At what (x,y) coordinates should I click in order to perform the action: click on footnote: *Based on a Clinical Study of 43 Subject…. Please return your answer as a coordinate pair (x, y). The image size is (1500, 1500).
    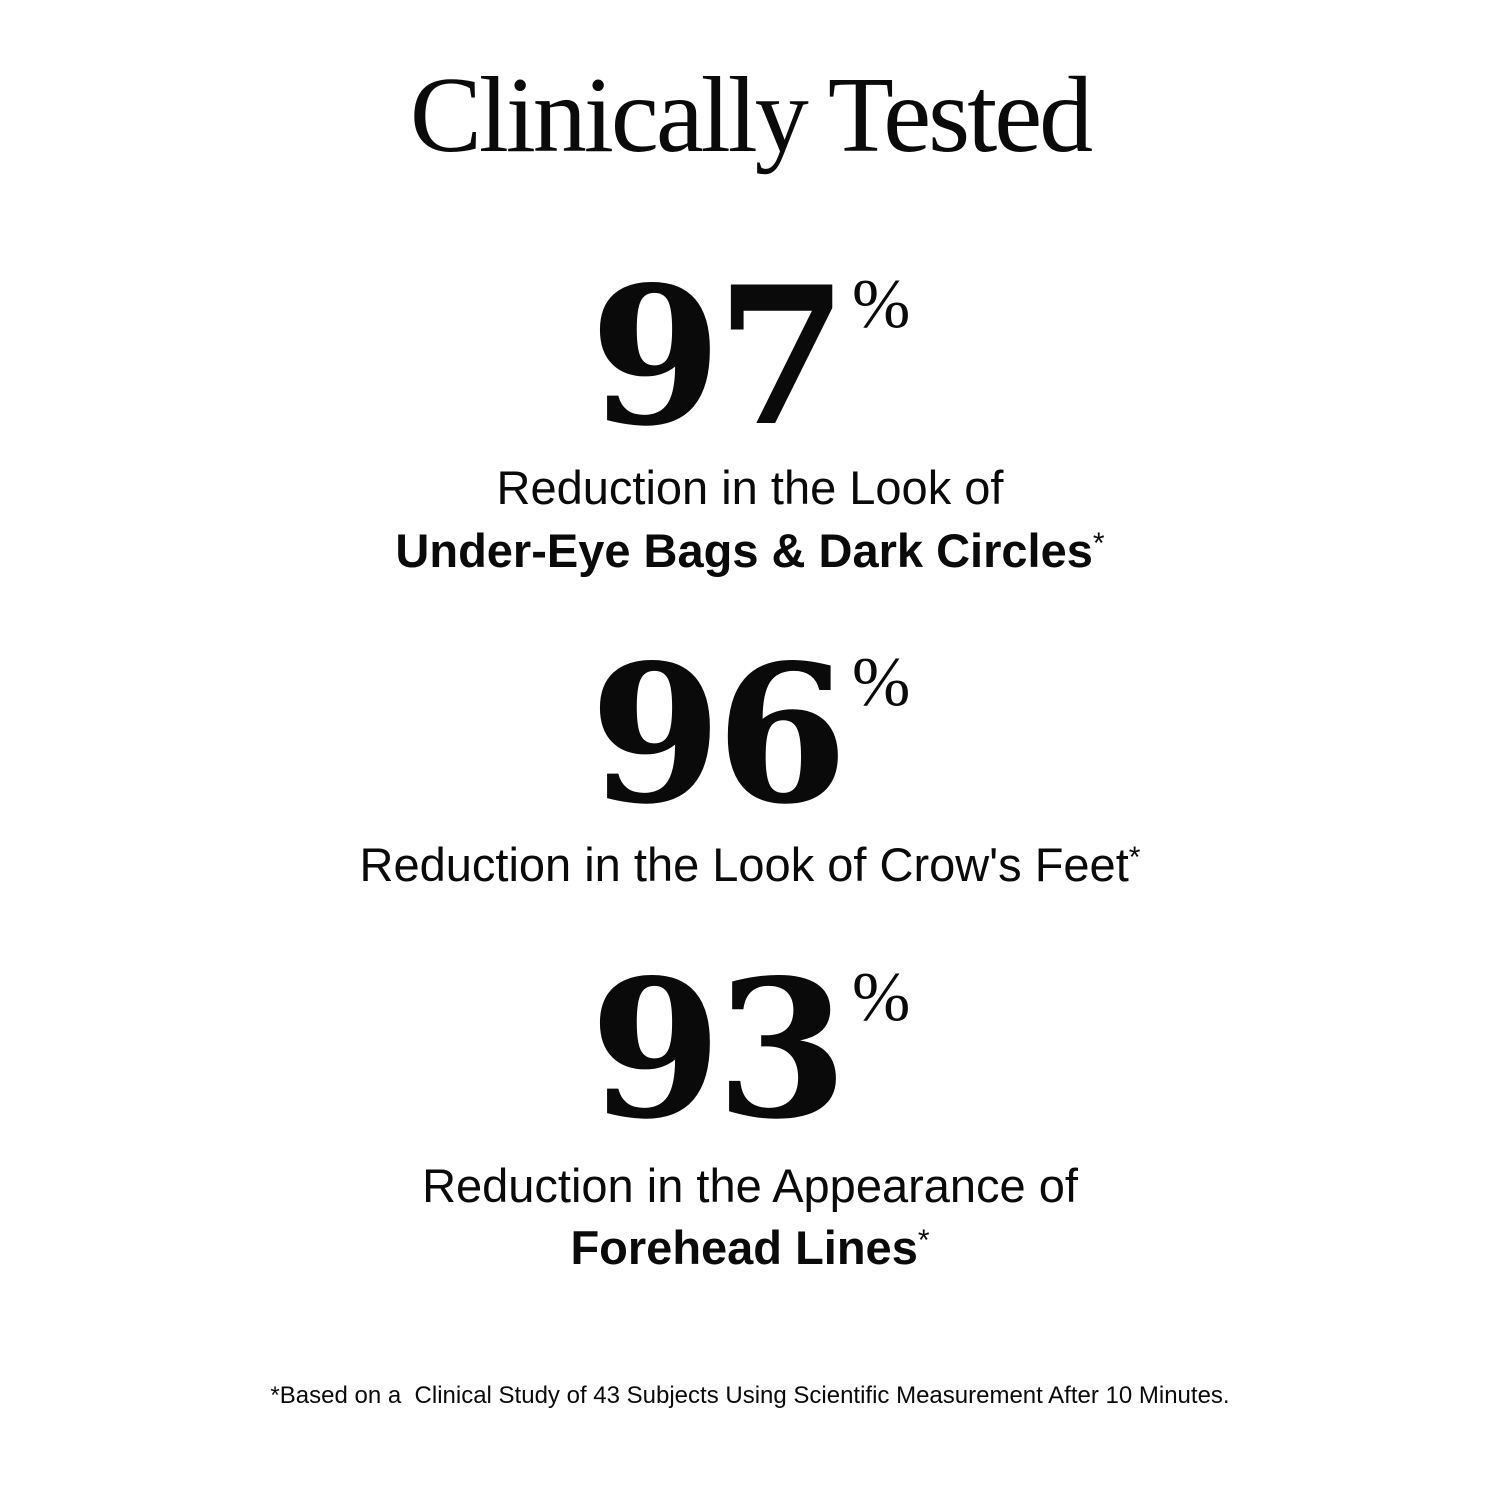
    Looking at the image, I should click on (750, 1395).